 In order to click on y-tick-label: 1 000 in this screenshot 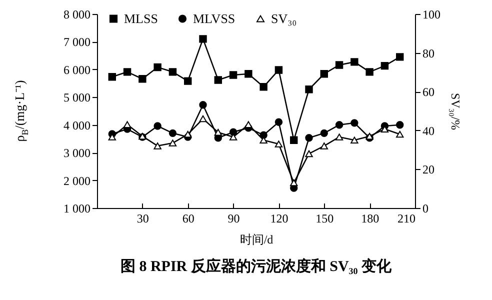, I will do `click(77, 209)`.